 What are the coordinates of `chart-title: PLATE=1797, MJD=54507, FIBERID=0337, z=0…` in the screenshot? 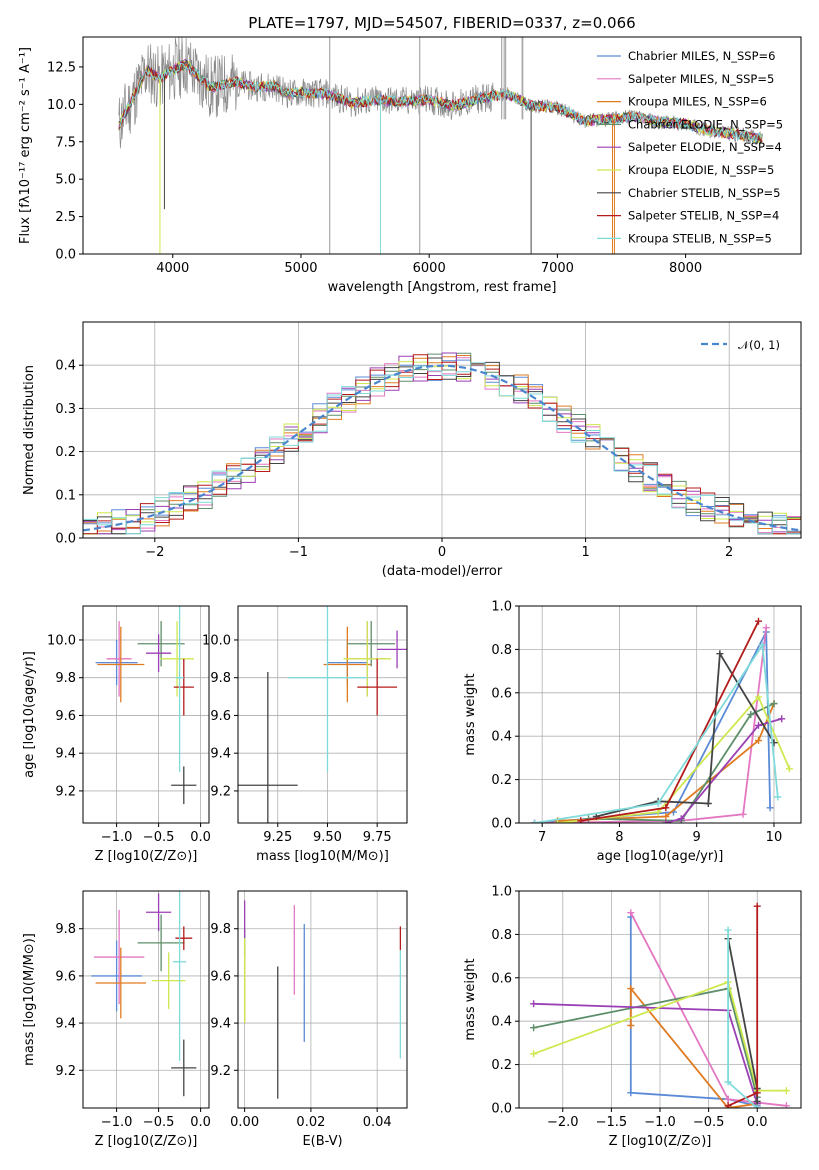 It's located at (441, 23).